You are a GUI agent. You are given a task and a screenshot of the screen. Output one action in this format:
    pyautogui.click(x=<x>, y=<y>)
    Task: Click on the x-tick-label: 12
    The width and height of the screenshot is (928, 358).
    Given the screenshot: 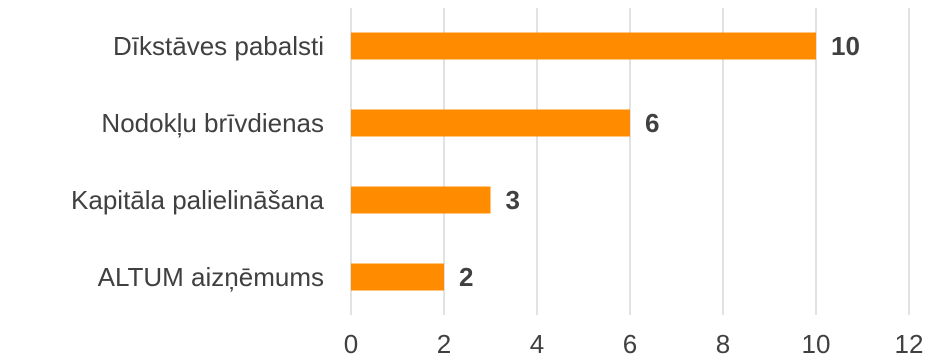 What is the action you would take?
    pyautogui.click(x=909, y=343)
    